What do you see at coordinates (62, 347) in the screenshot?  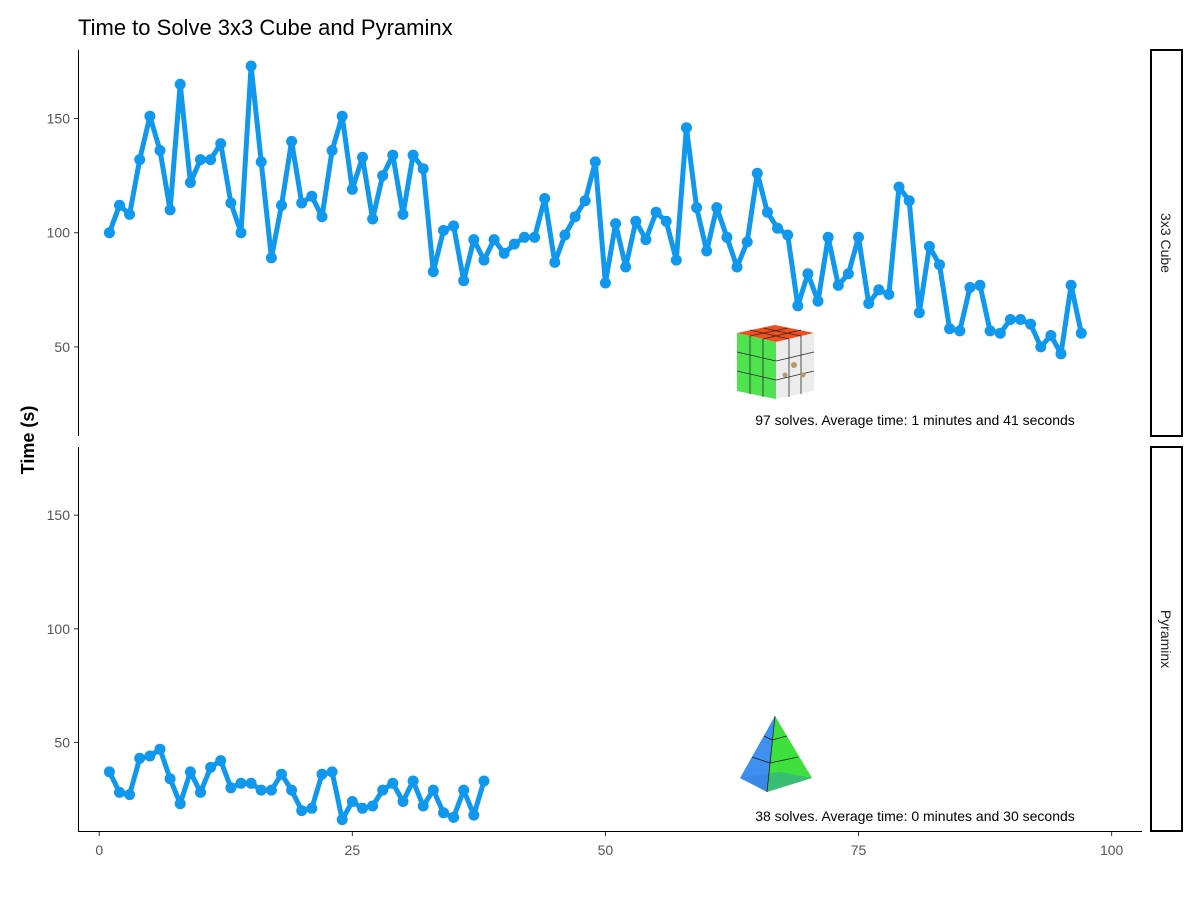 I see `y-tick-label: 50` at bounding box center [62, 347].